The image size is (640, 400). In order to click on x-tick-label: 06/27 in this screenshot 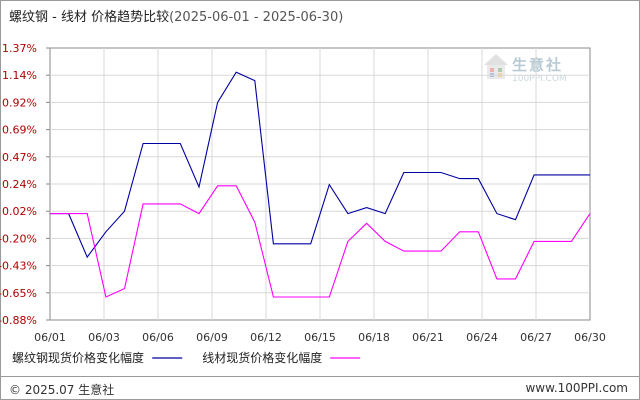, I will do `click(536, 337)`.